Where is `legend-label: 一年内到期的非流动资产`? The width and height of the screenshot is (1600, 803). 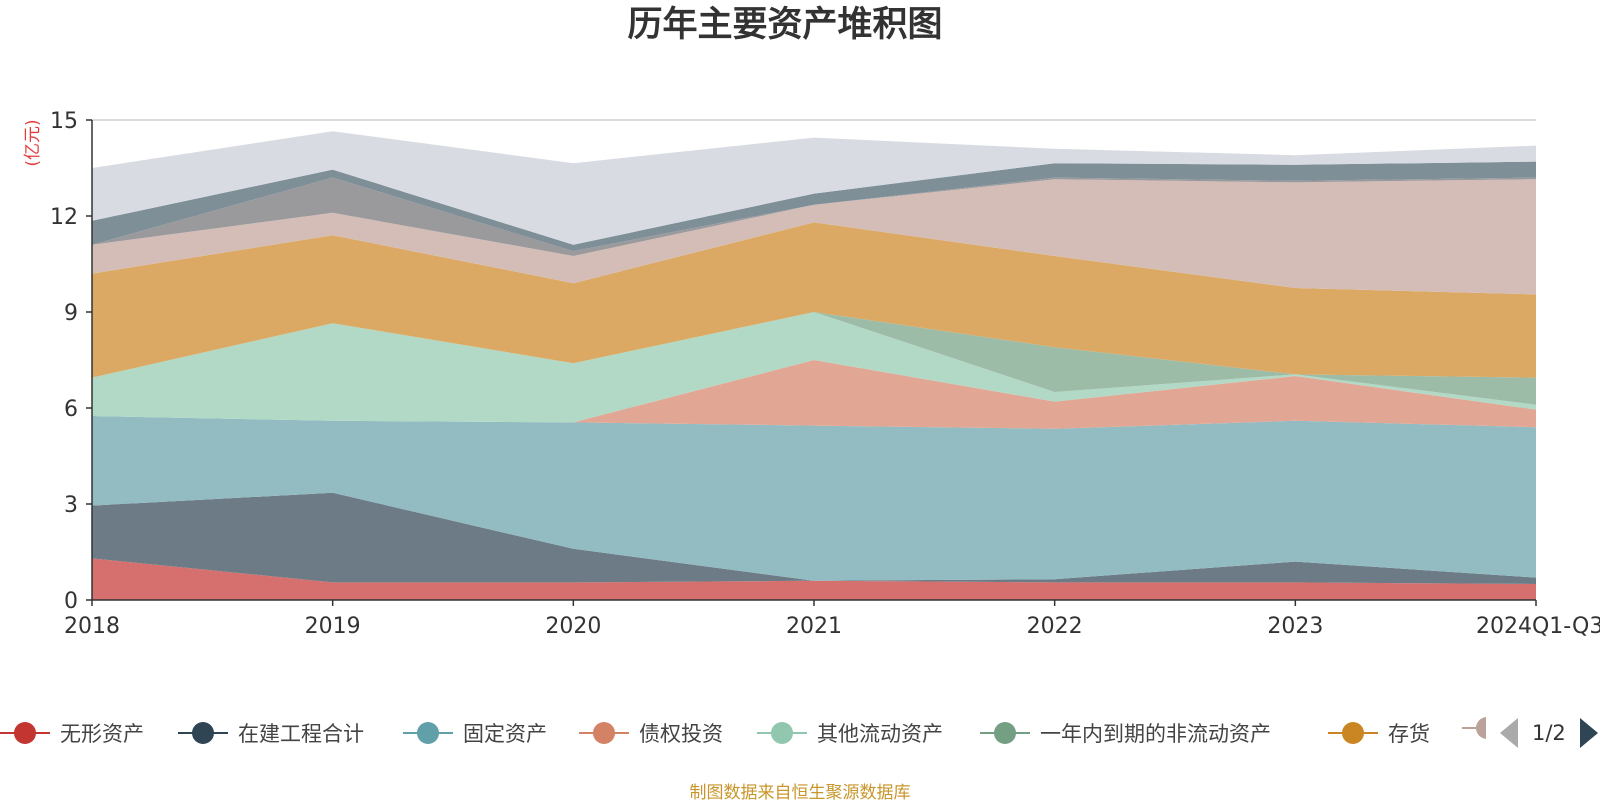 legend-label: 一年内到期的非流动资产 is located at coordinates (1155, 734).